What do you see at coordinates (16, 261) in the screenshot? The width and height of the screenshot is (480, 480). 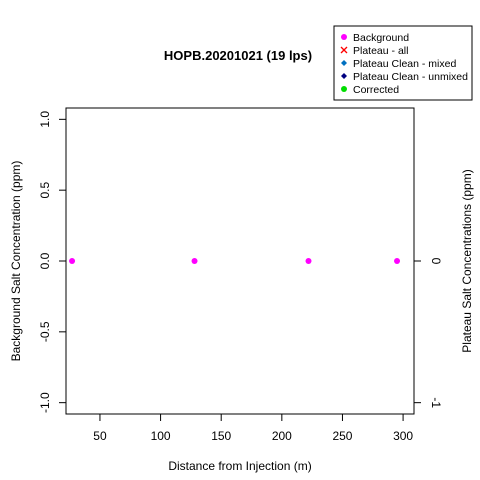 I see `y-axis-label: Background Salt Concentration (ppm)` at bounding box center [16, 261].